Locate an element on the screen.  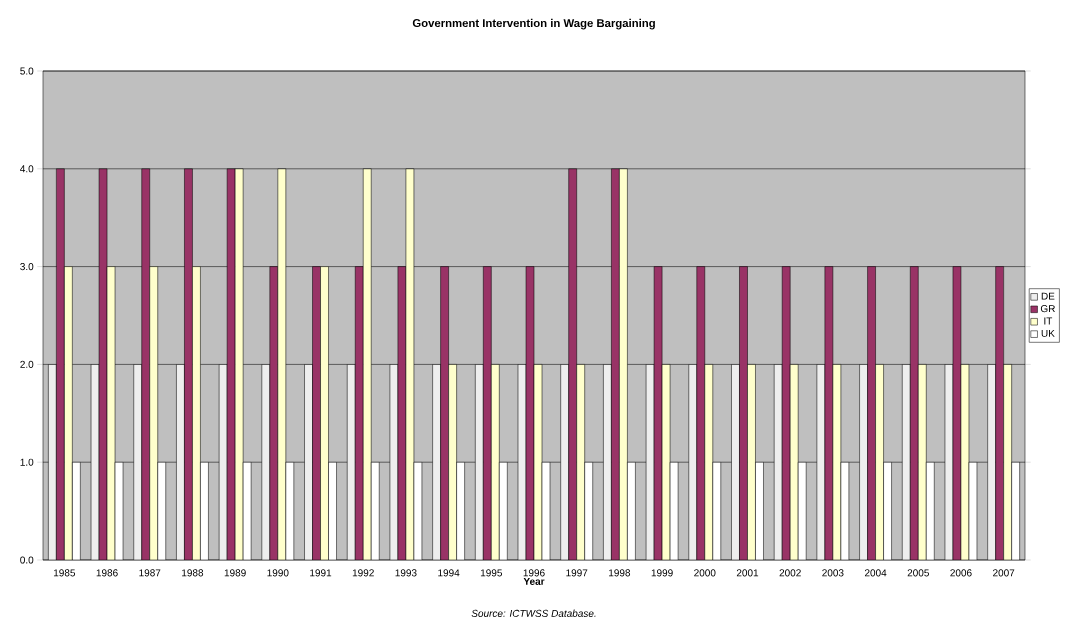
x-tick-label: 1997 is located at coordinates (577, 573).